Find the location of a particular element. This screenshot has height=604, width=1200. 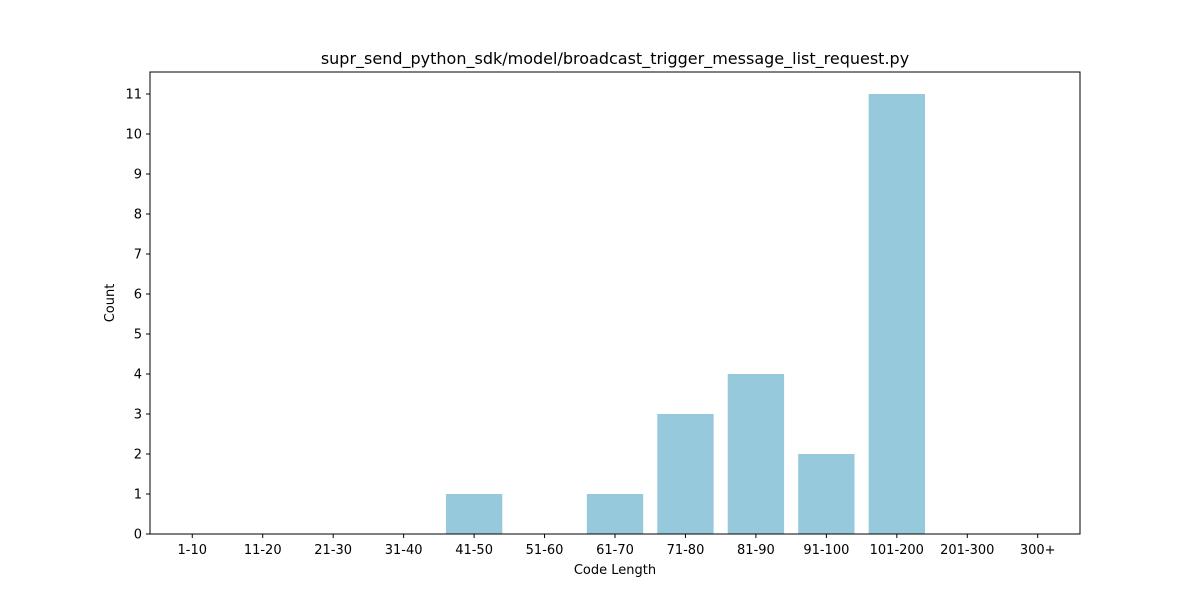

x-tick-label: 91-100 is located at coordinates (826, 550).